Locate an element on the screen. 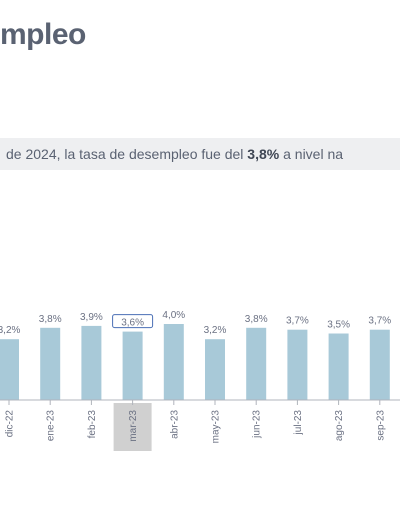  subtitle-post: a nivel na is located at coordinates (311, 154).